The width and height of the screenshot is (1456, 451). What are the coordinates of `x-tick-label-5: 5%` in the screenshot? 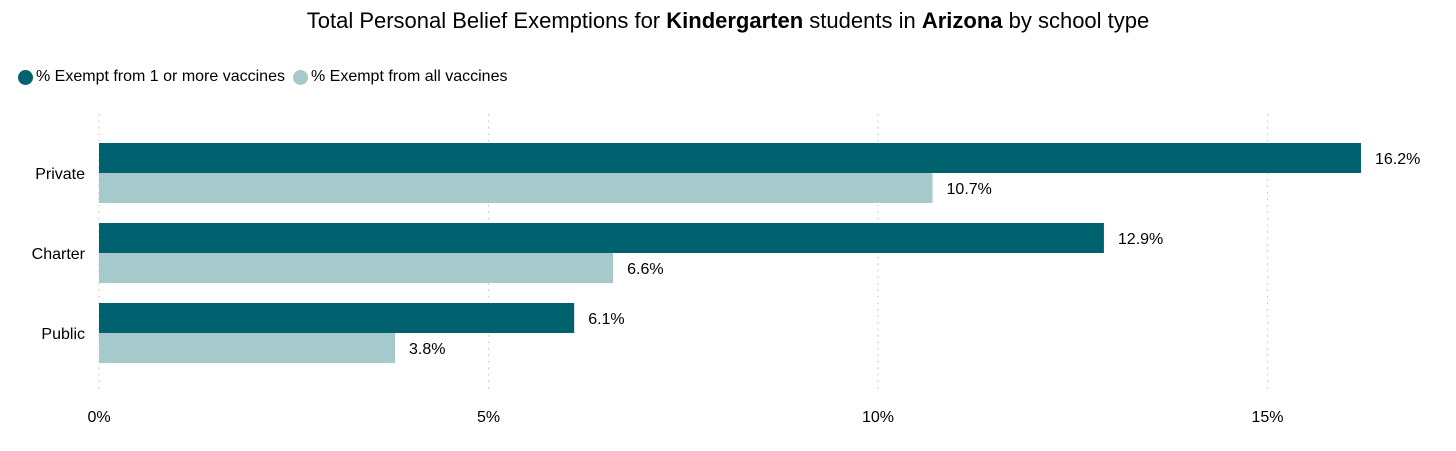 It's located at (488, 417).